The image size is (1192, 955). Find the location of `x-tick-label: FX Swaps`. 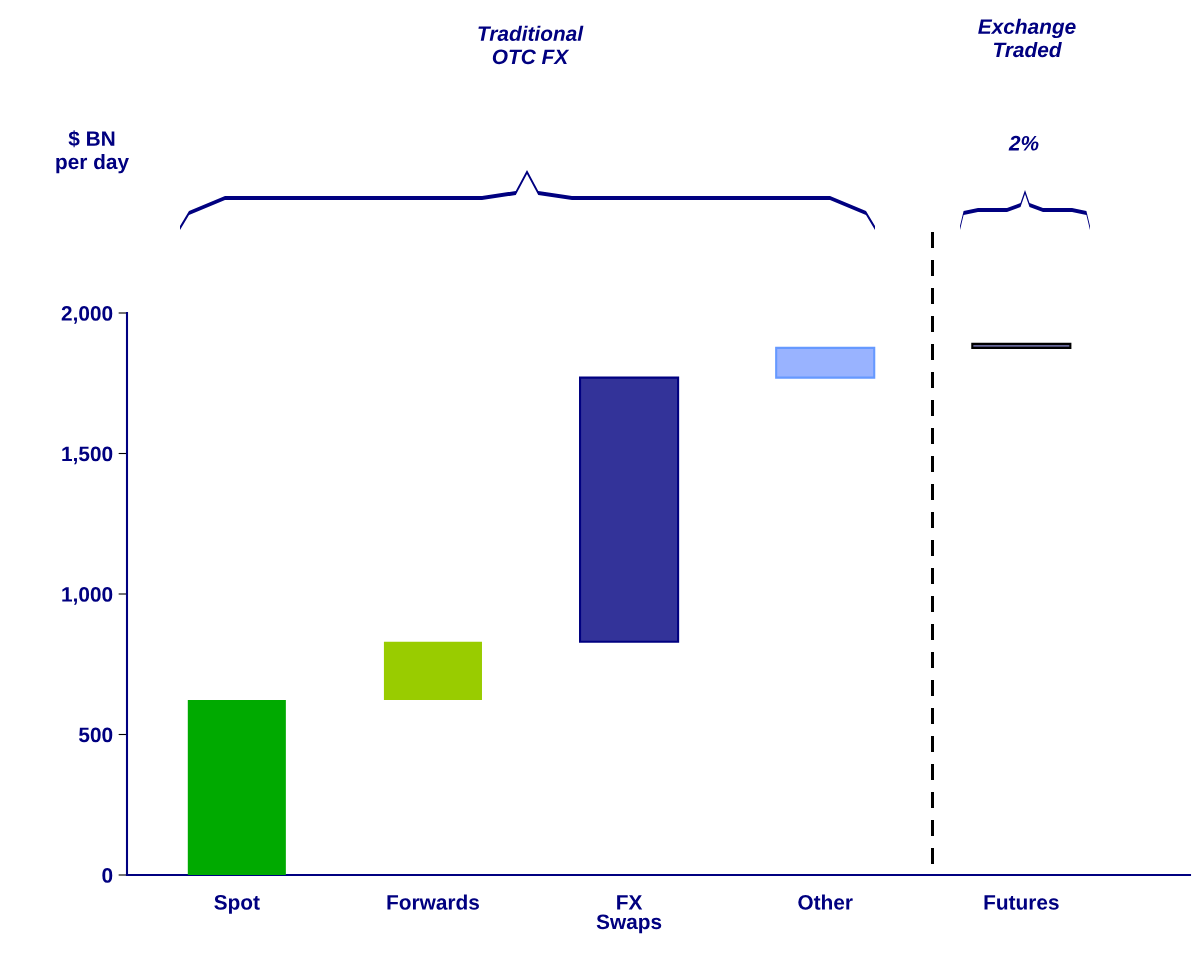

x-tick-label: FX Swaps is located at coordinates (629, 914).